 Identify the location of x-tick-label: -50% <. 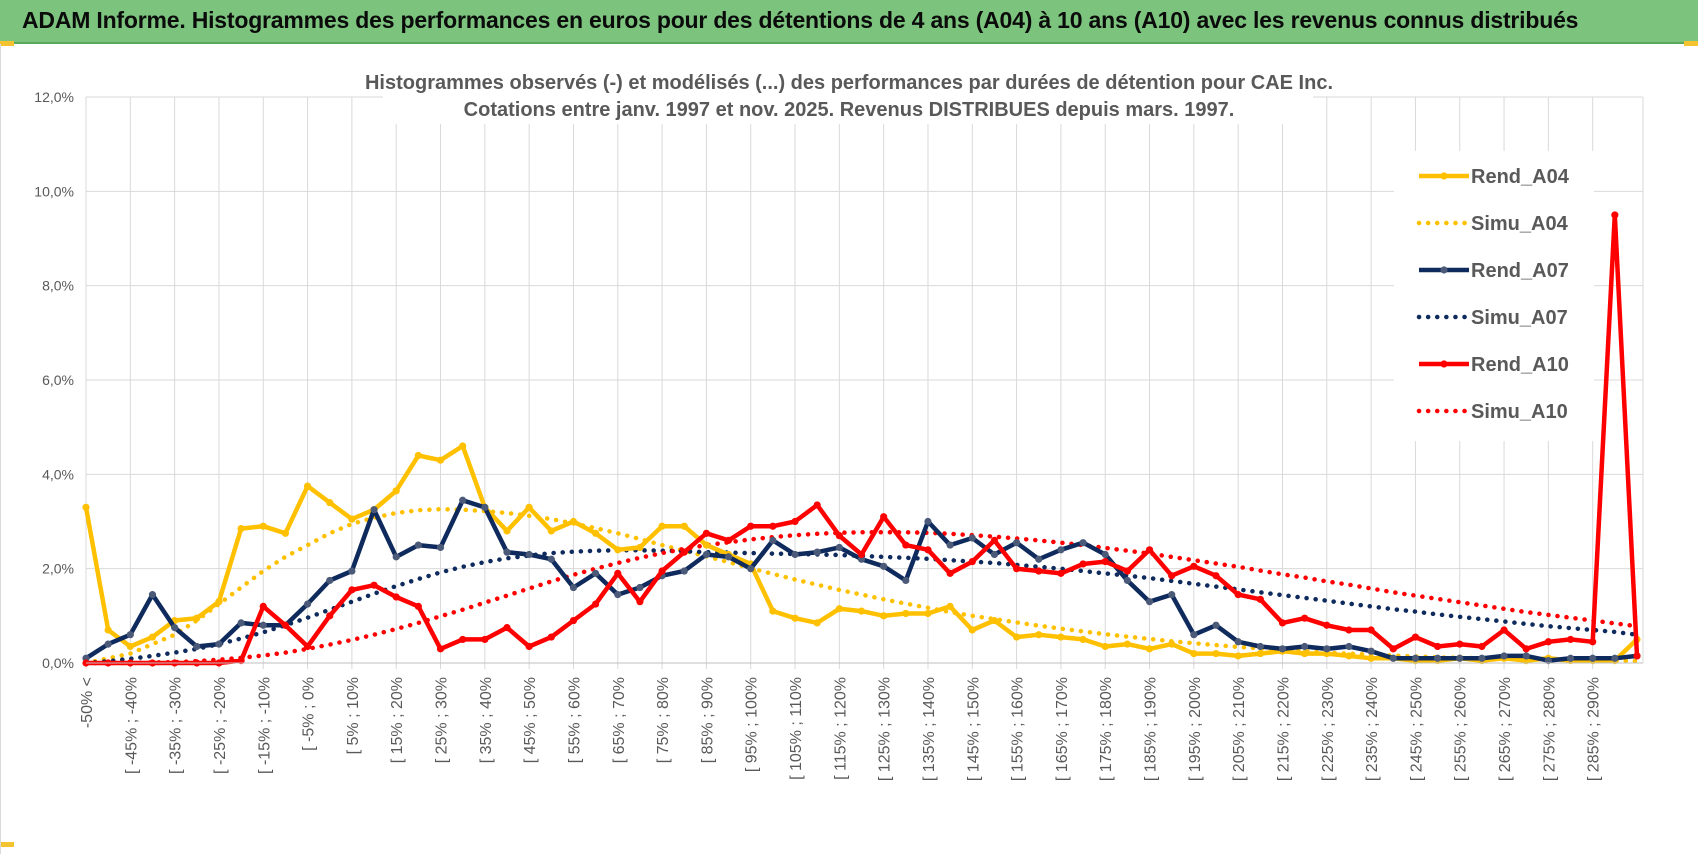
(87, 702).